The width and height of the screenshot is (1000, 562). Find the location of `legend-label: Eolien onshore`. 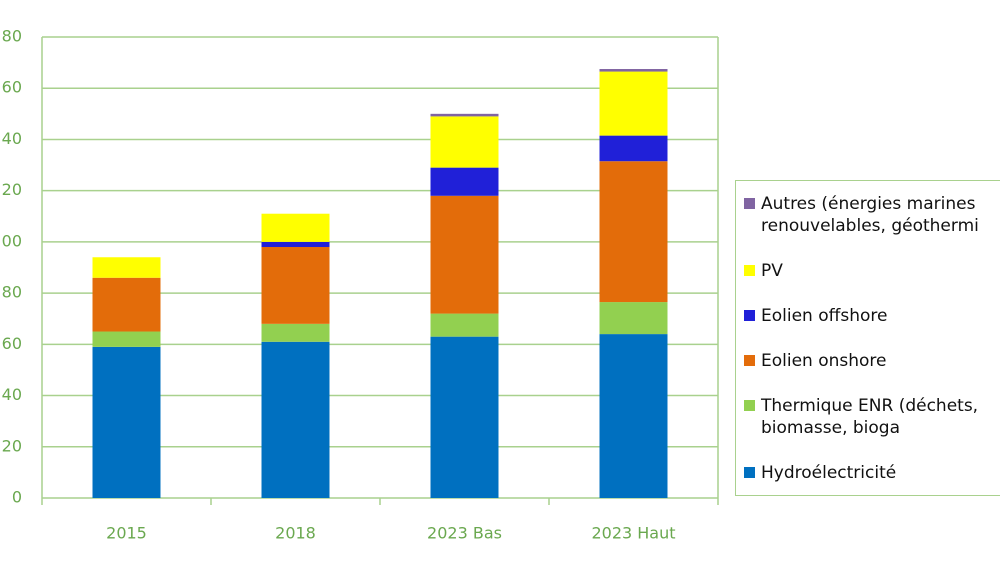

legend-label: Eolien onshore is located at coordinates (824, 360).